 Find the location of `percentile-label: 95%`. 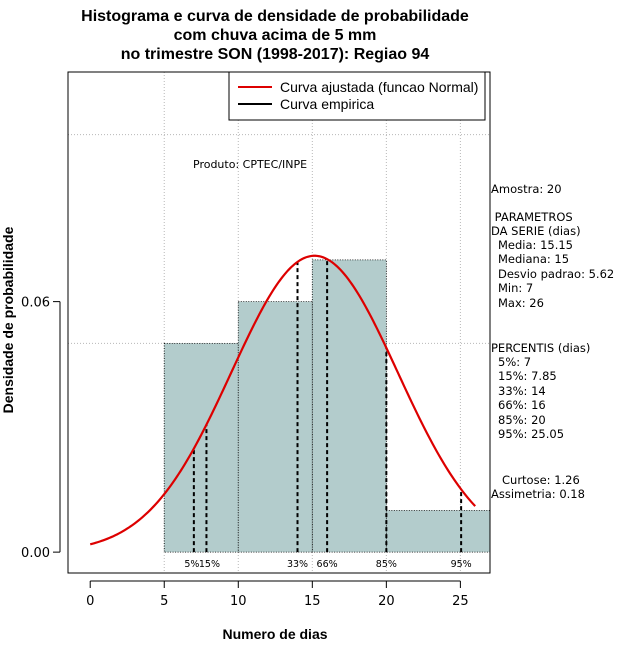

percentile-label: 95% is located at coordinates (461, 564).